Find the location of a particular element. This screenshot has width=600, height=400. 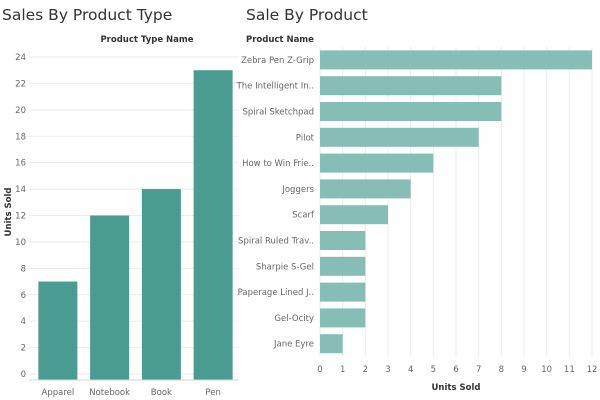

left-y-tick-label: 6 is located at coordinates (23, 296).